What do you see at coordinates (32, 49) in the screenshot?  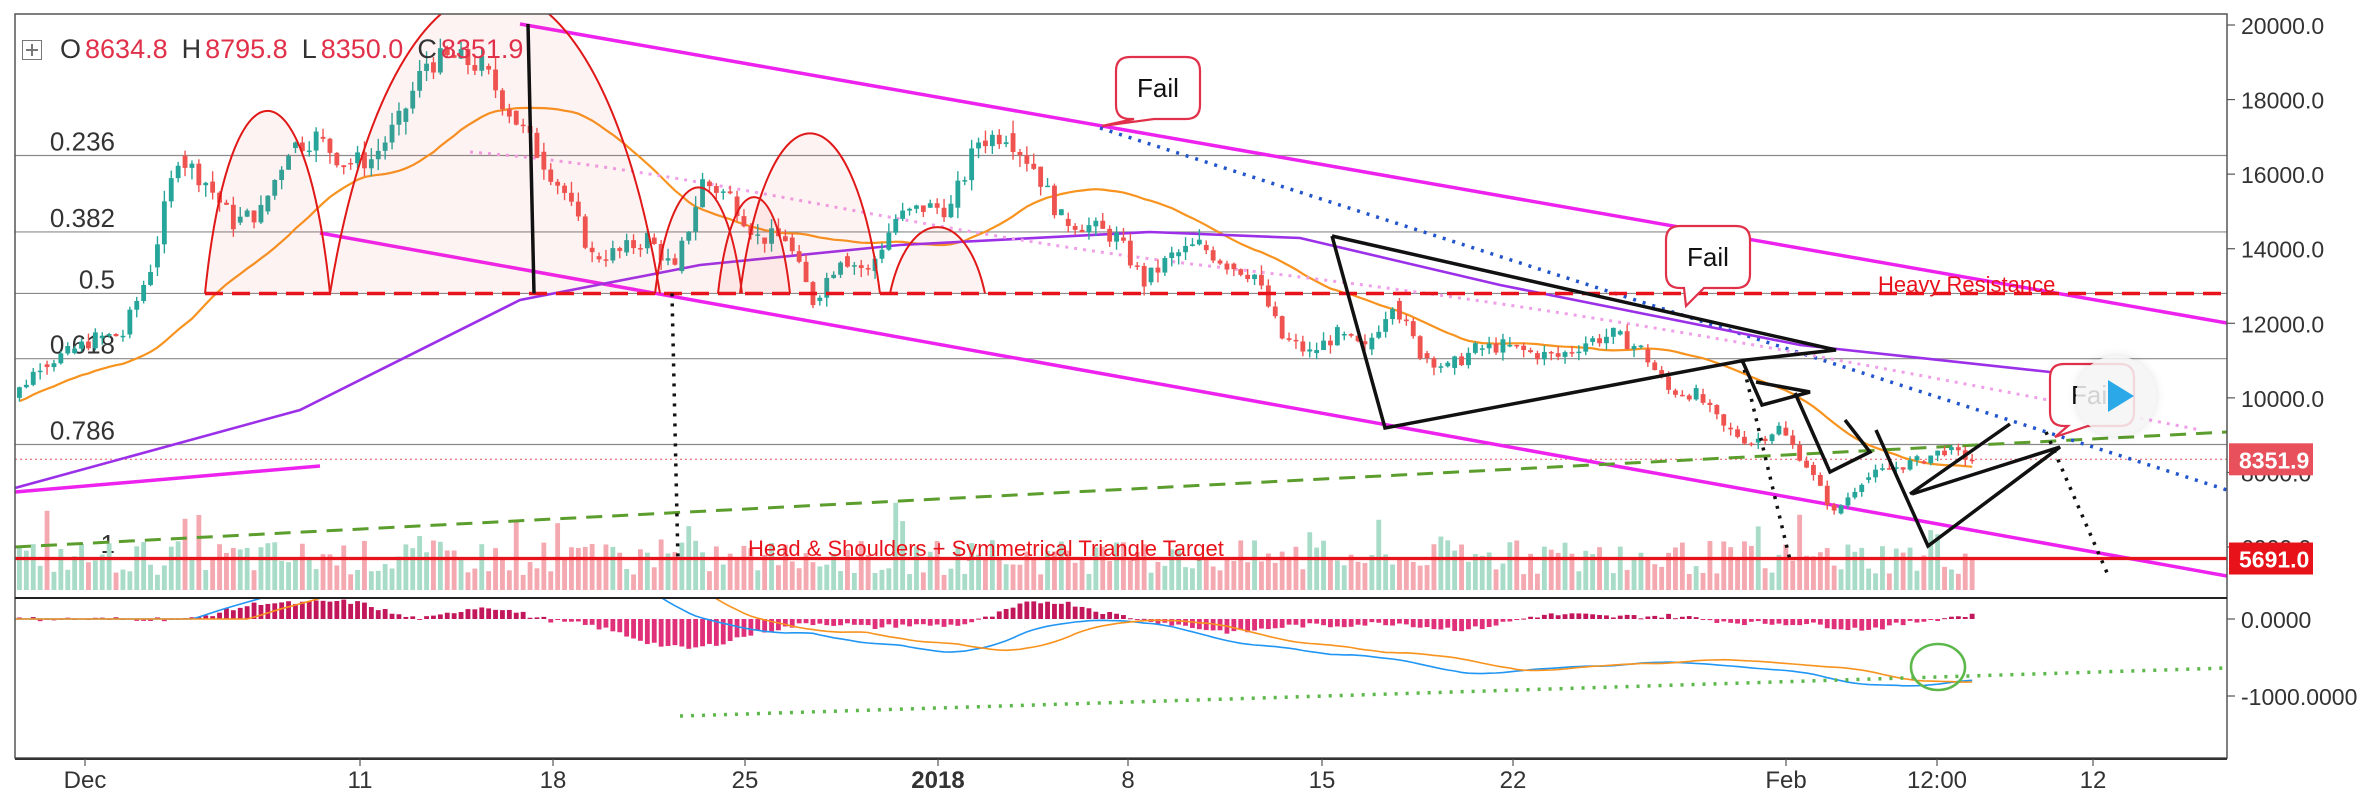 I see `expand-icon` at bounding box center [32, 49].